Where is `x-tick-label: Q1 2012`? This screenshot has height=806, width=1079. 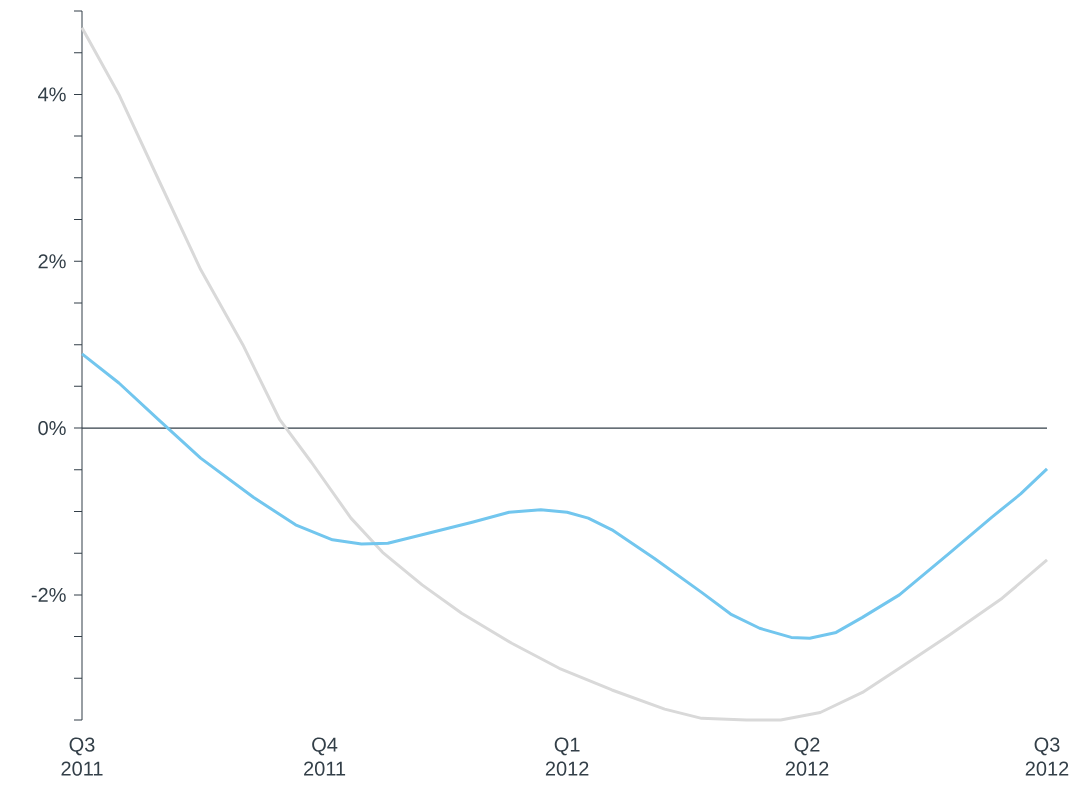
x-tick-label: Q1 2012 is located at coordinates (567, 756).